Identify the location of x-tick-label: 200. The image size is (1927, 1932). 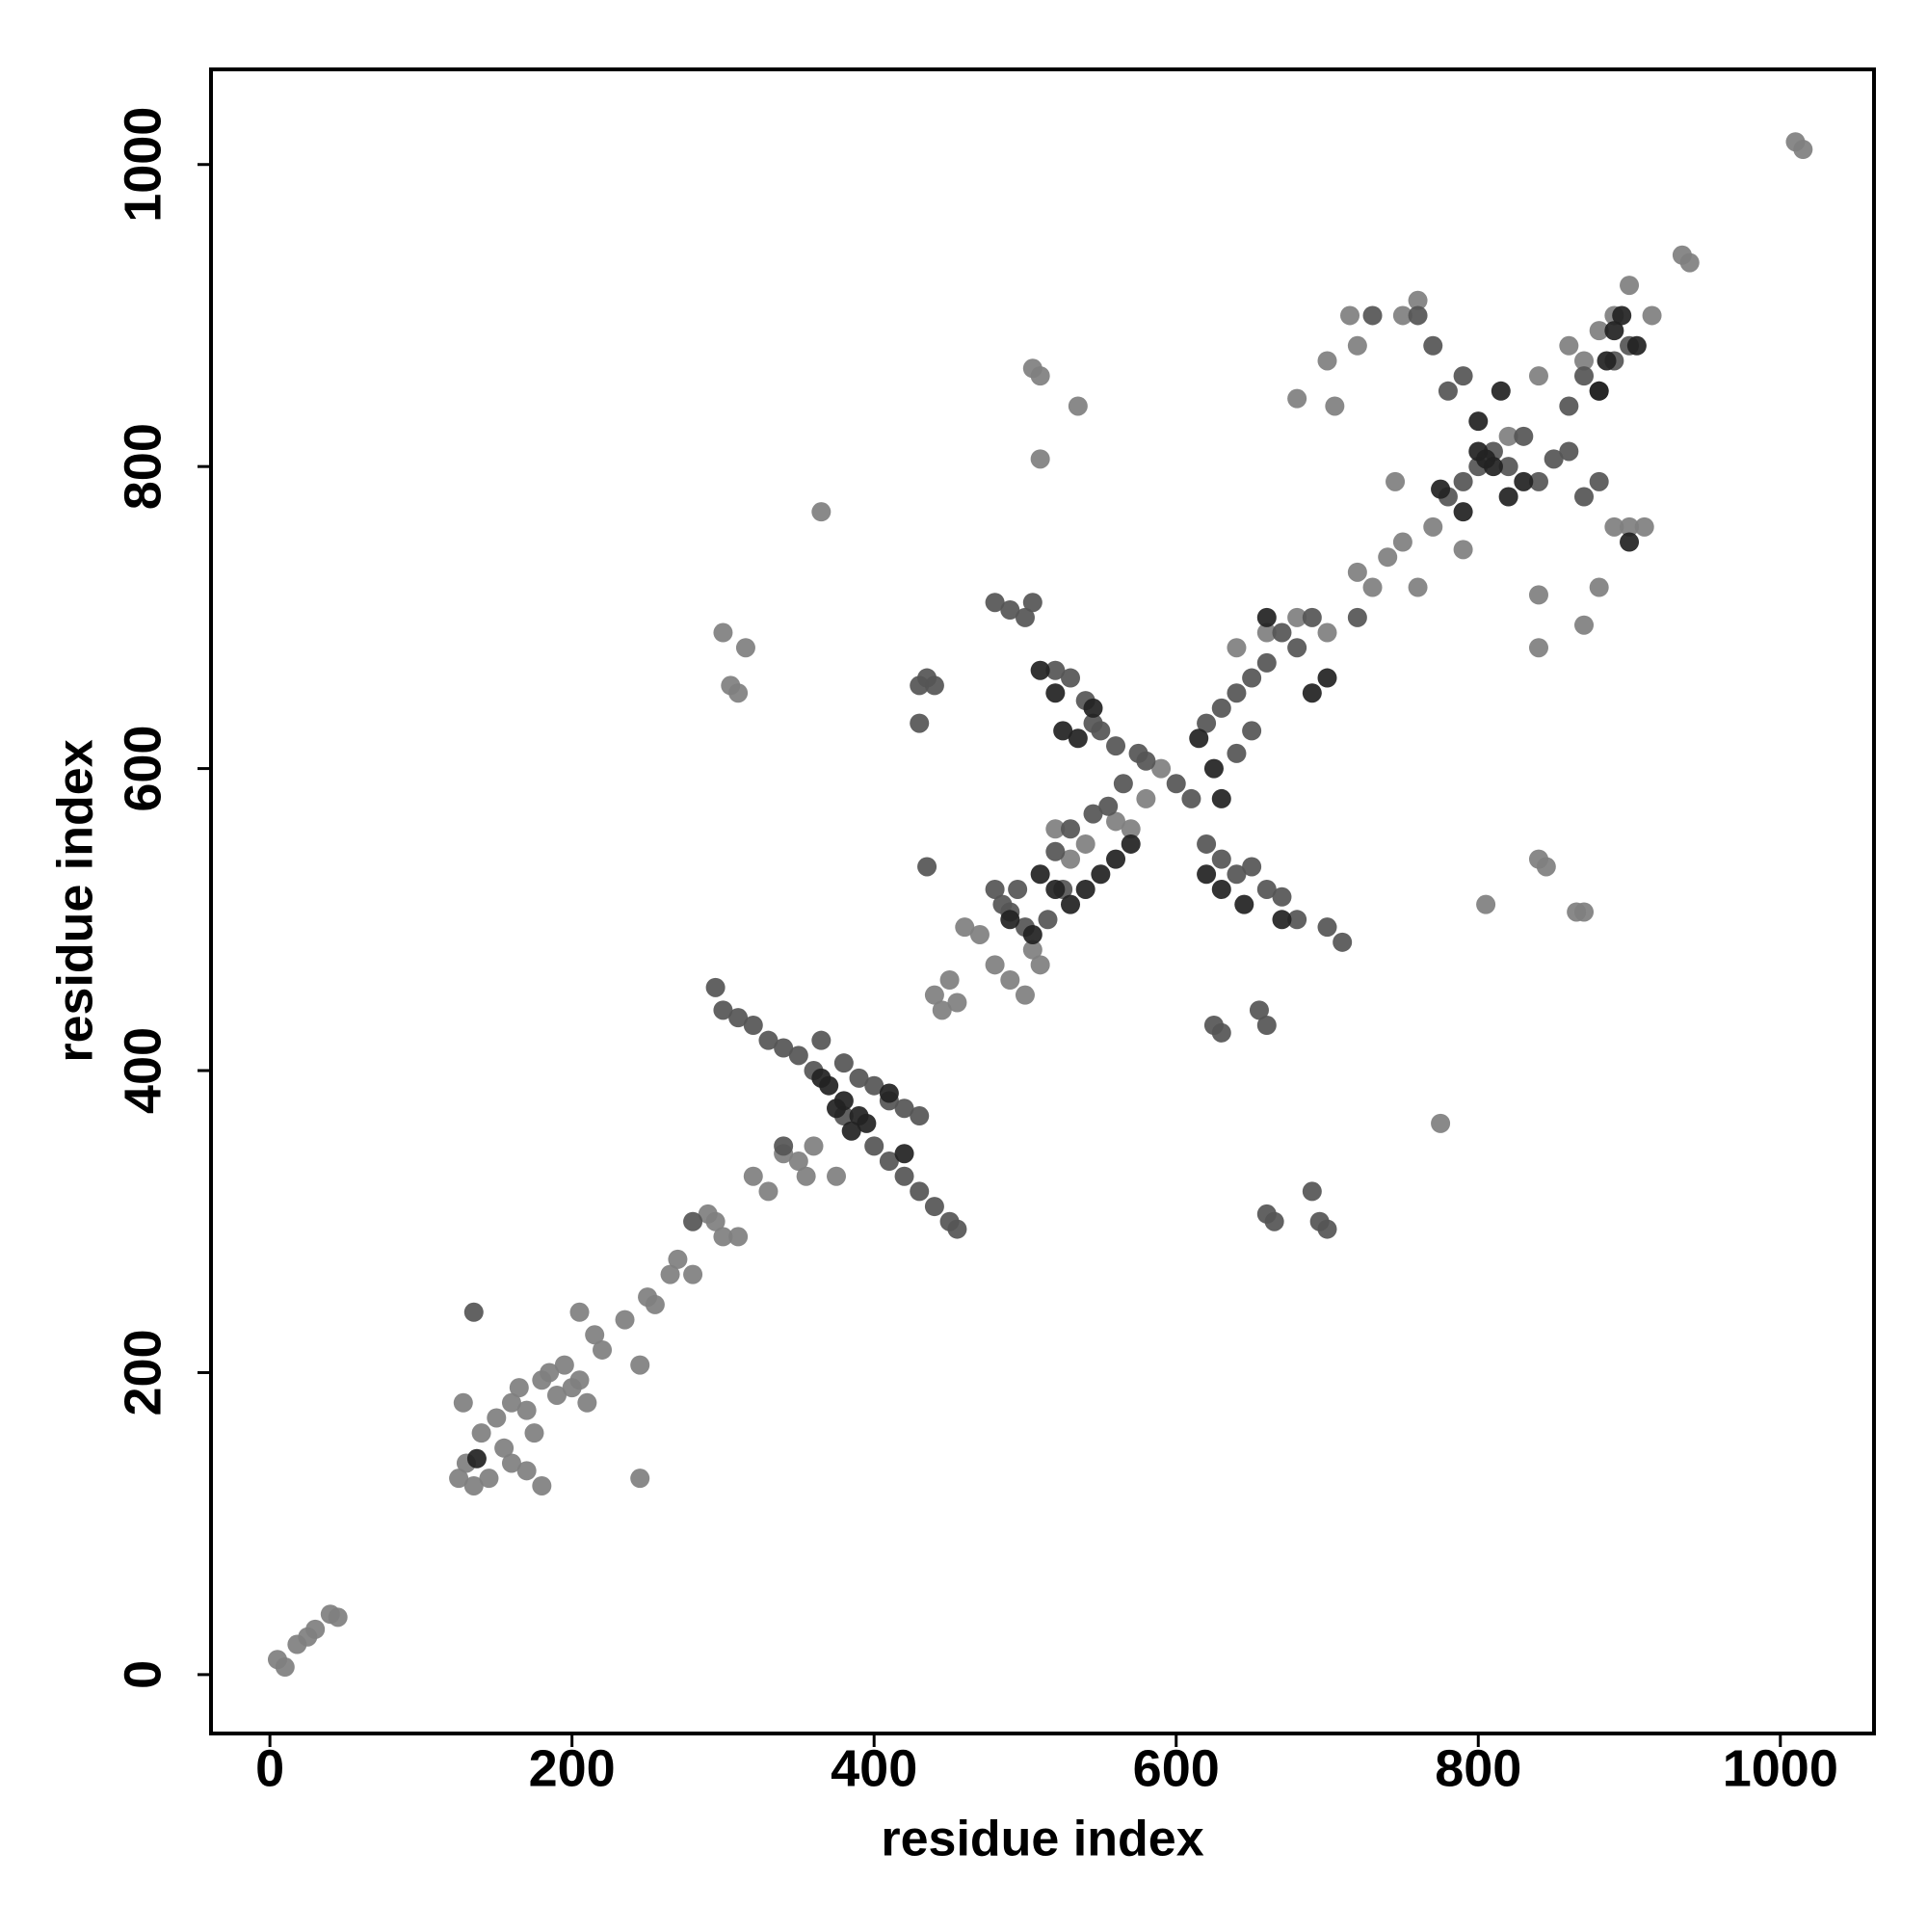
(572, 1768).